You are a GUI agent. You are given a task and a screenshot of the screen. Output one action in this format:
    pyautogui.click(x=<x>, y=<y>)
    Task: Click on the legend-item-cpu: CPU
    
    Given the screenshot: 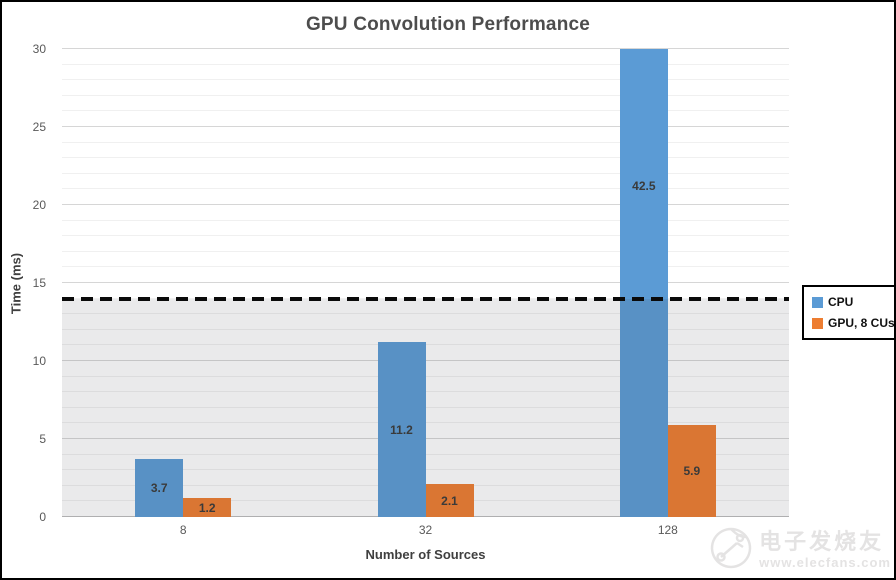 What is the action you would take?
    pyautogui.click(x=853, y=302)
    